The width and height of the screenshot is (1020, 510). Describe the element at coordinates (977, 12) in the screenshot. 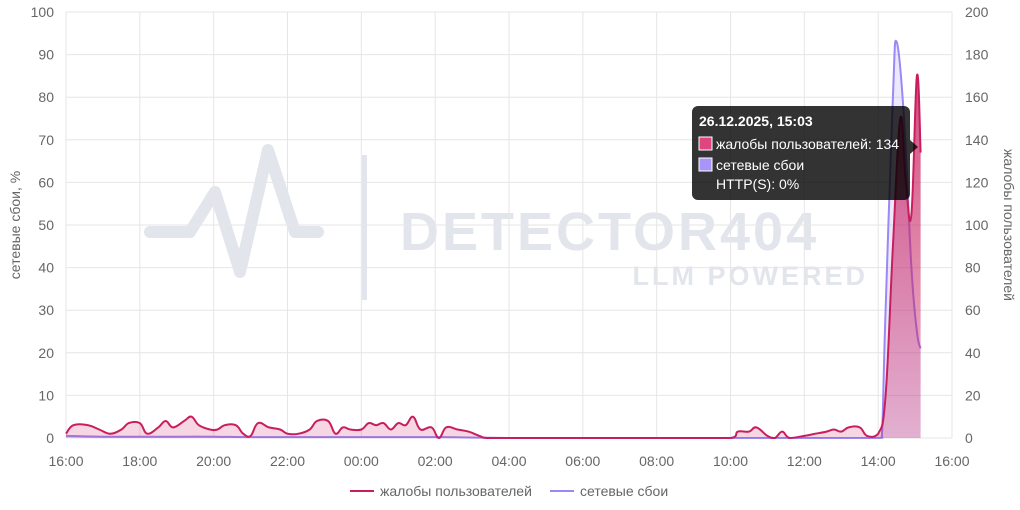

I see `y-right-tick-label: 200` at that location.